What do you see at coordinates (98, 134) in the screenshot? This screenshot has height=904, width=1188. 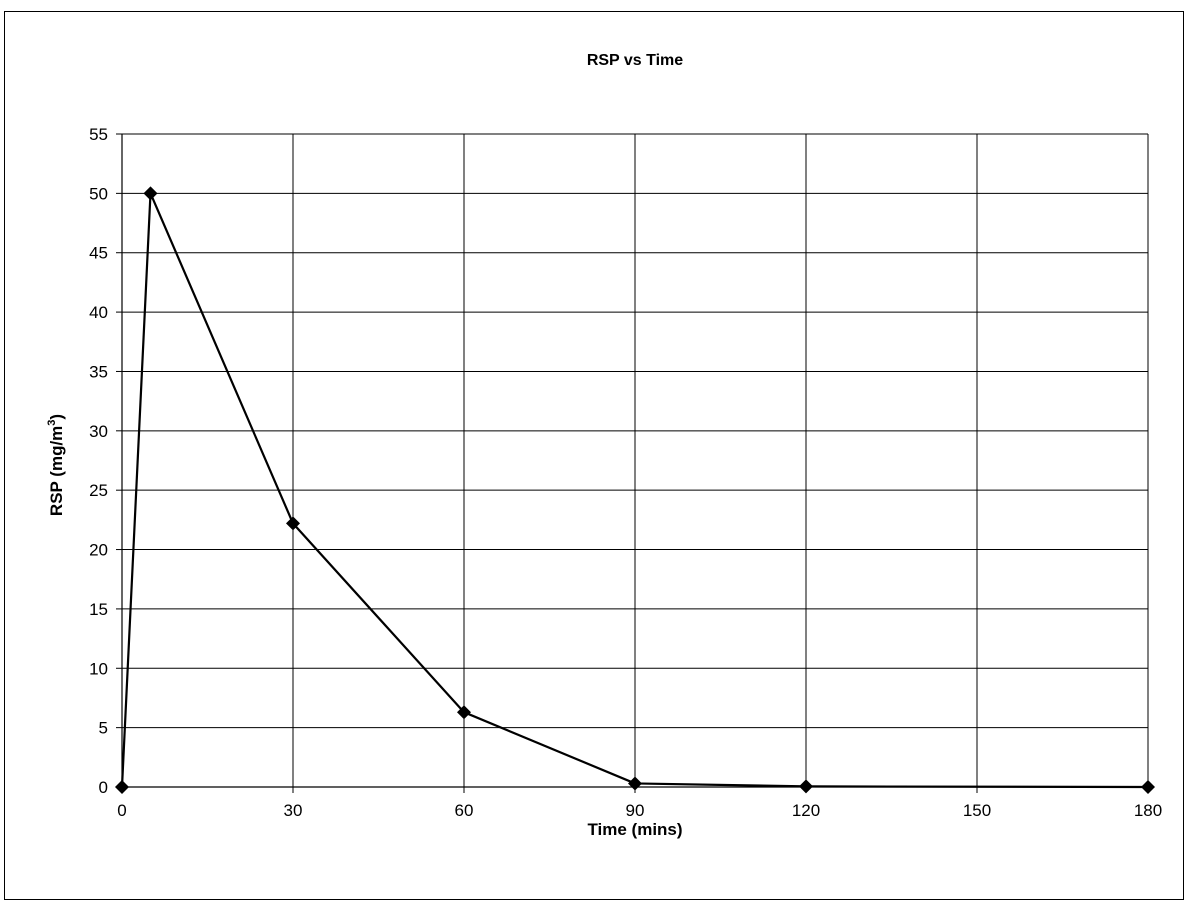 I see `y-tick-label: 55` at bounding box center [98, 134].